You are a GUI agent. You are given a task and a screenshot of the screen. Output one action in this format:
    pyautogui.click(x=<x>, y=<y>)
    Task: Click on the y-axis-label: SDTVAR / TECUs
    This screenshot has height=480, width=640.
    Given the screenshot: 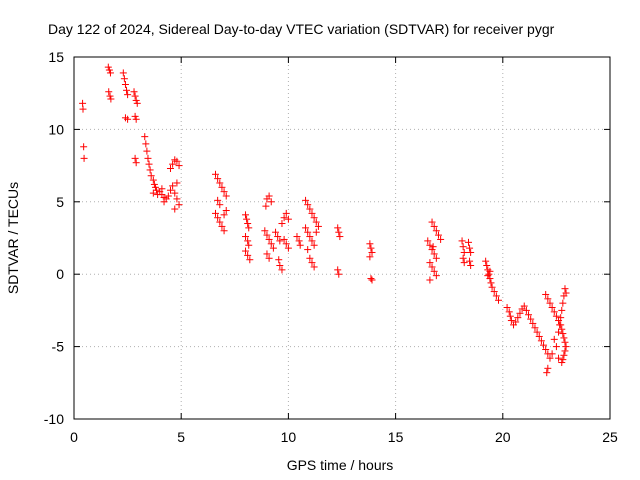 What is the action you would take?
    pyautogui.click(x=13, y=238)
    